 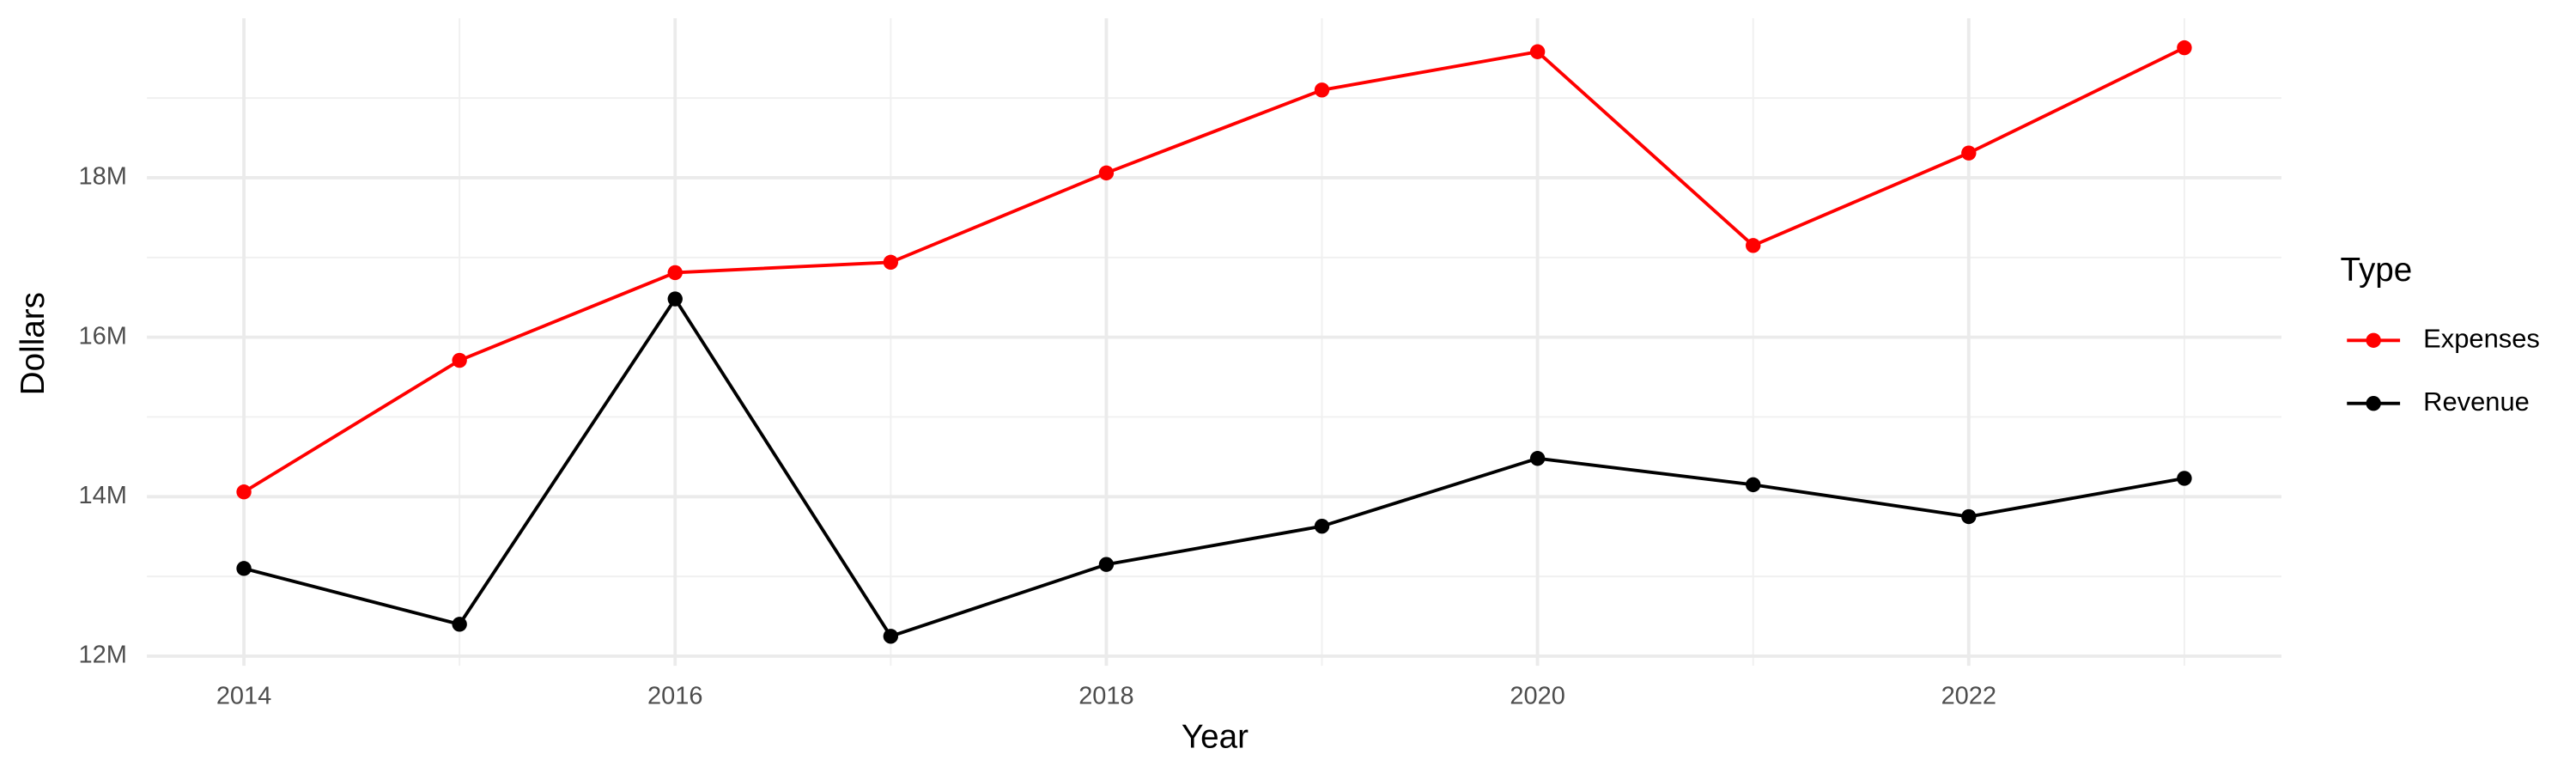 What do you see at coordinates (1215, 736) in the screenshot?
I see `x-axis-title: Year` at bounding box center [1215, 736].